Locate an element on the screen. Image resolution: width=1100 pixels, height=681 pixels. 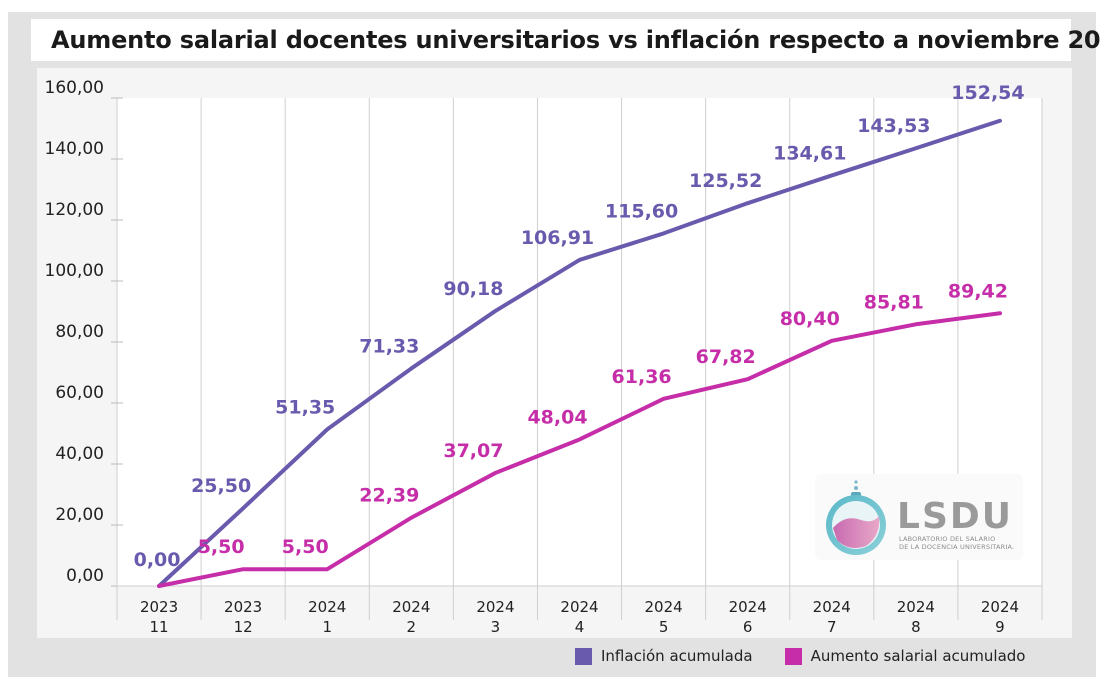
data-label-inflacion: 143,53 is located at coordinates (893, 126).